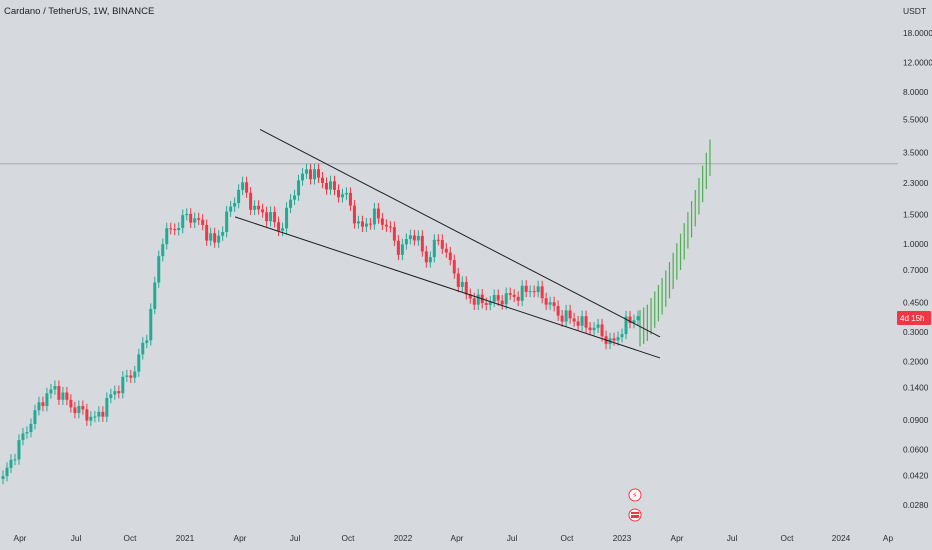  What do you see at coordinates (635, 505) in the screenshot?
I see `event-icons: ⚡` at bounding box center [635, 505].